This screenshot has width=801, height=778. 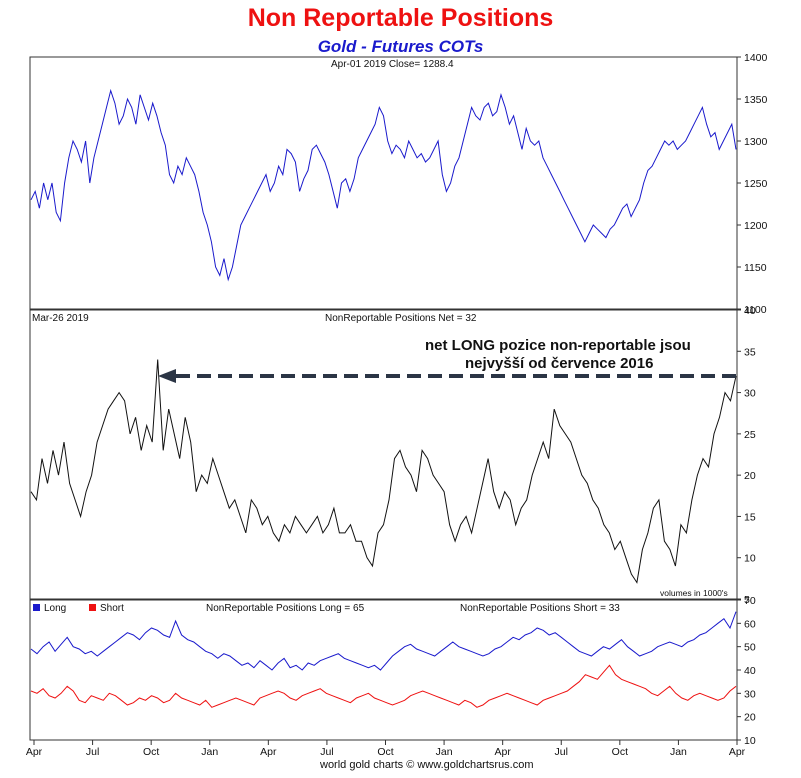 I want to click on longshort-ytick-label: 70, so click(x=750, y=601).